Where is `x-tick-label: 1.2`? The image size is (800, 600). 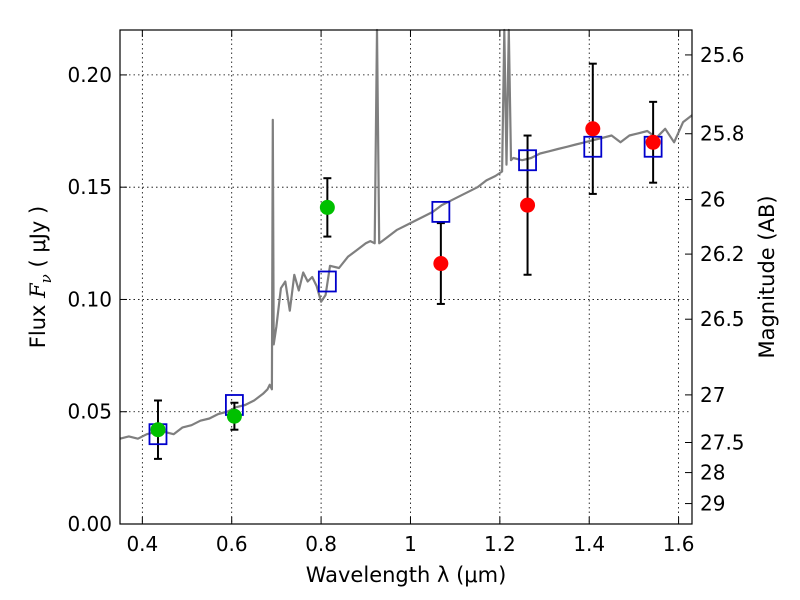 x-tick-label: 1.2 is located at coordinates (500, 544).